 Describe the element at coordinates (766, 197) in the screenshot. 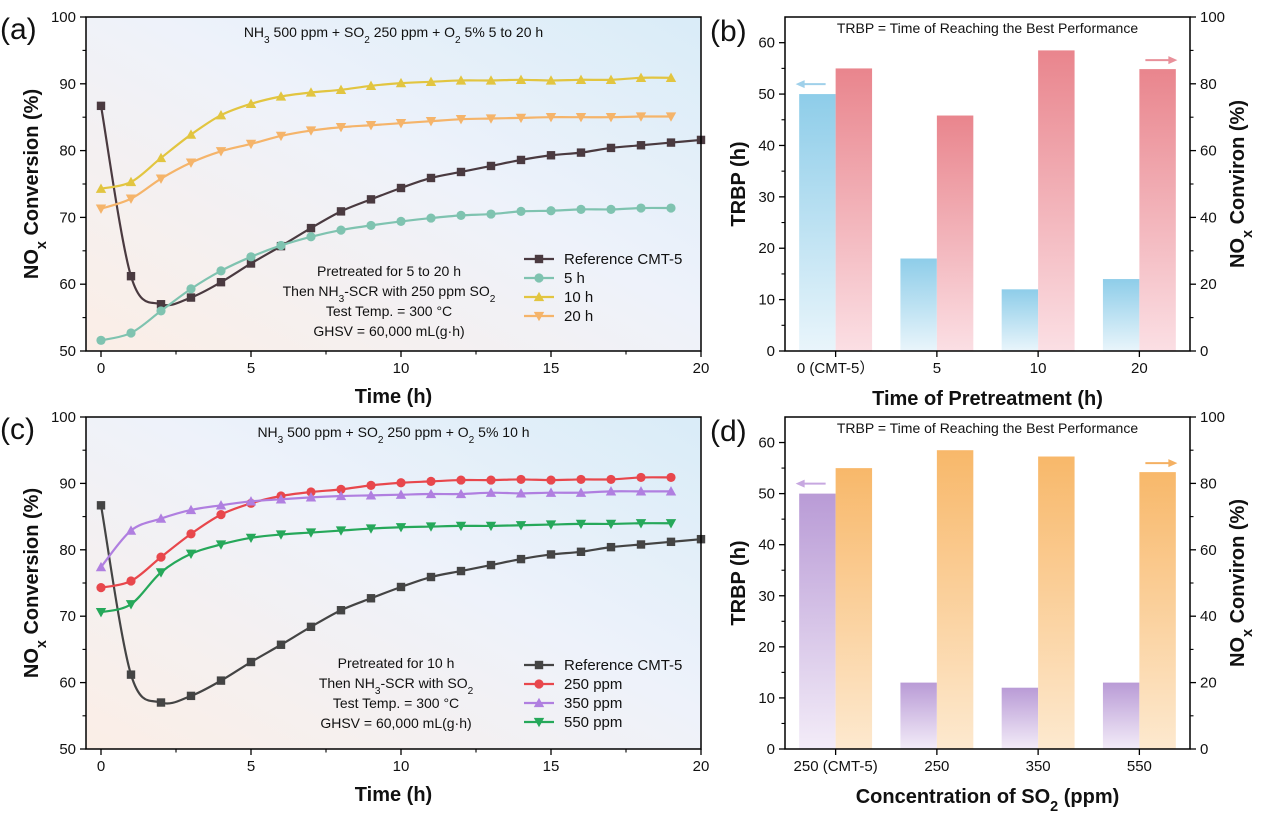

I see `y-tick-label: 30` at that location.